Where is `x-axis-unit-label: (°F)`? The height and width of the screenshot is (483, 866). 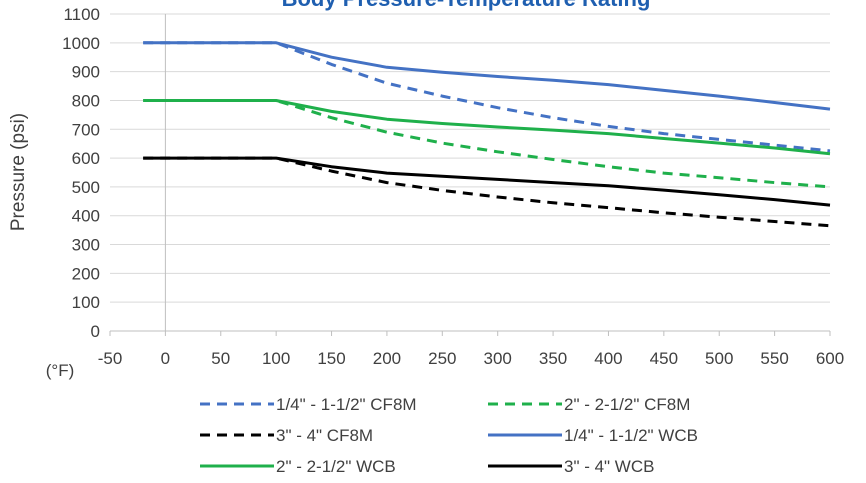 x-axis-unit-label: (°F) is located at coordinates (60, 370).